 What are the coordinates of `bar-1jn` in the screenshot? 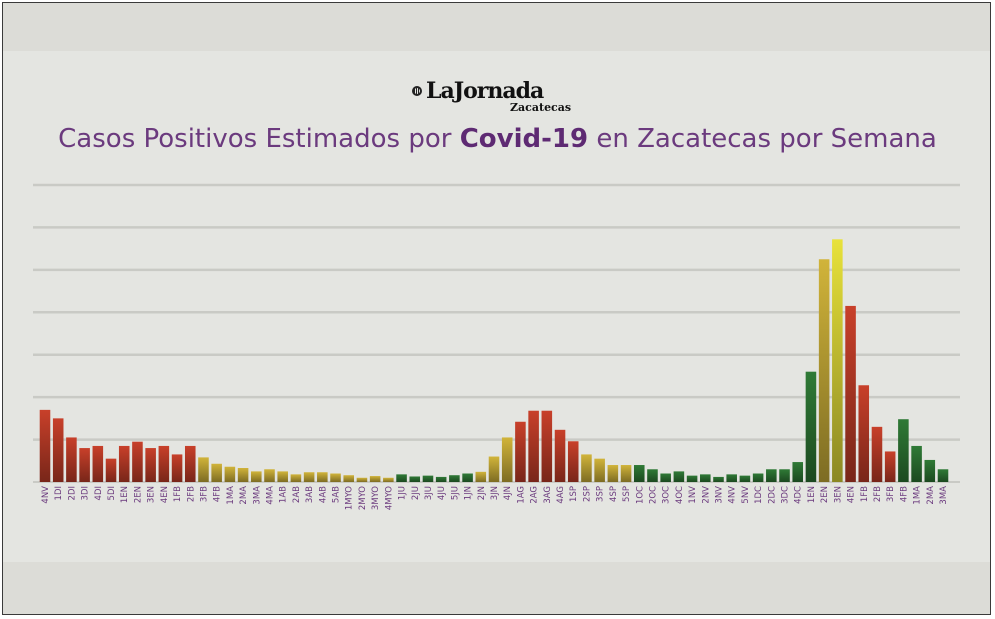 It's located at (467, 477).